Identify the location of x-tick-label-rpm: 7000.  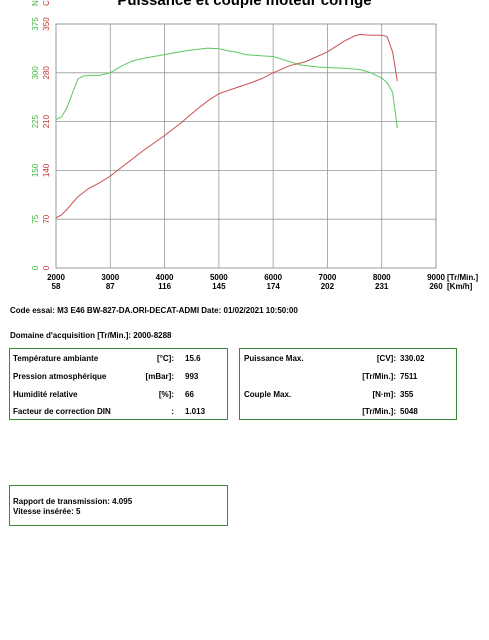
(328, 277).